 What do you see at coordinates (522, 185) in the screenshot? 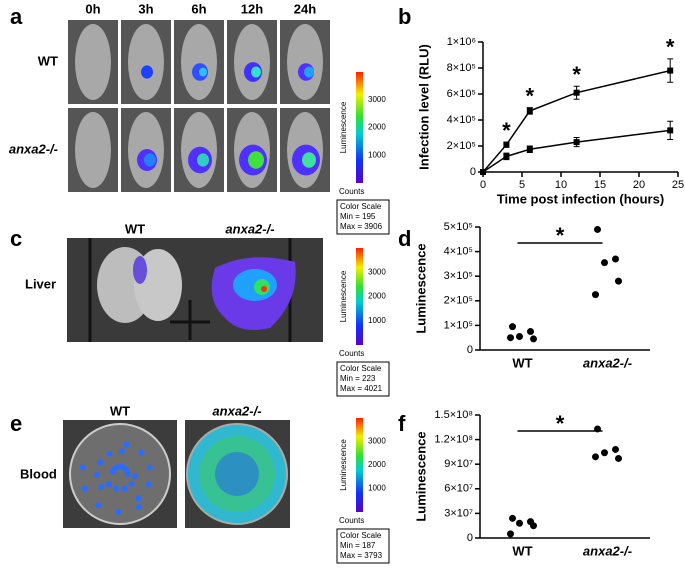
I see `x-tick-label: 5` at bounding box center [522, 185].